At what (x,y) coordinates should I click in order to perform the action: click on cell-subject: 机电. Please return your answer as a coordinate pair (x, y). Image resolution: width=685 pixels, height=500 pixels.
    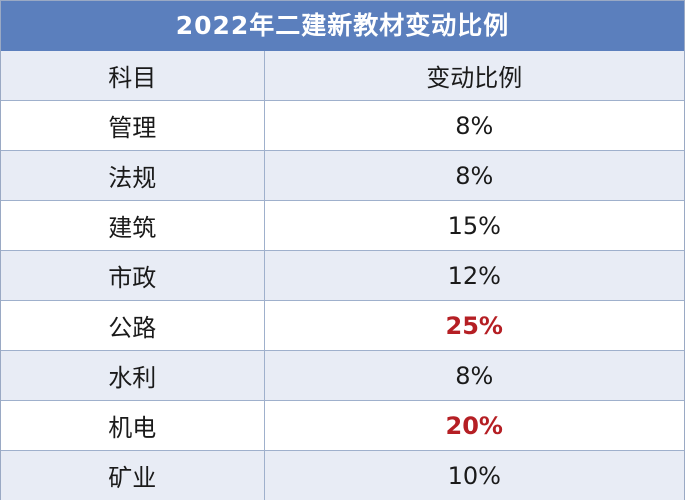
    Looking at the image, I should click on (133, 425).